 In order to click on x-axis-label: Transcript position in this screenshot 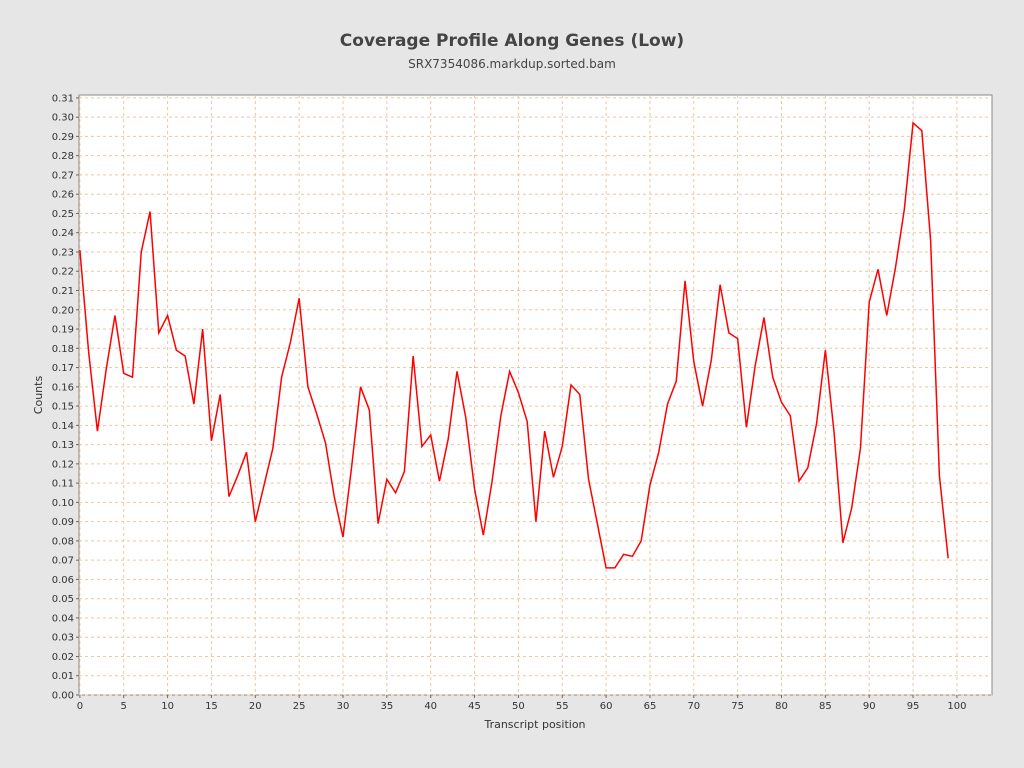, I will do `click(534, 724)`.